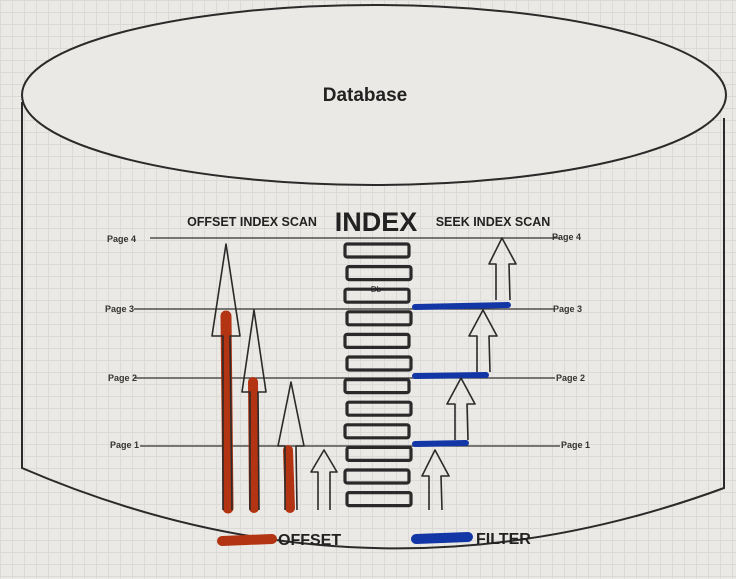  I want to click on offset-legend-swatch, so click(247, 540).